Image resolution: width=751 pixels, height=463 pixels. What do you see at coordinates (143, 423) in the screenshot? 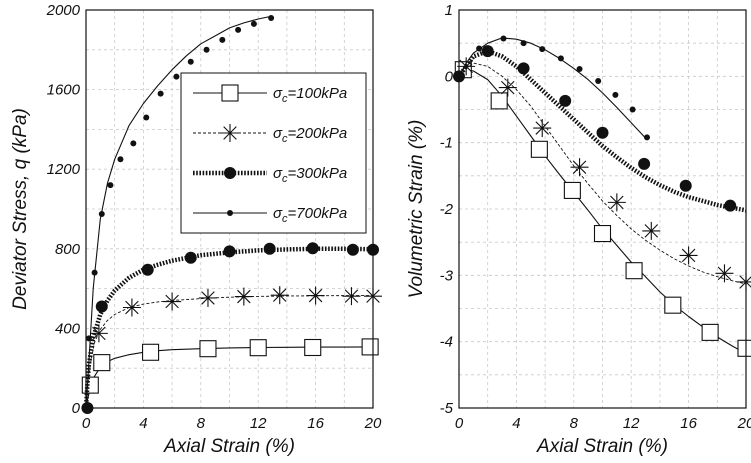
I see `x-tick-label: 4` at bounding box center [143, 423].